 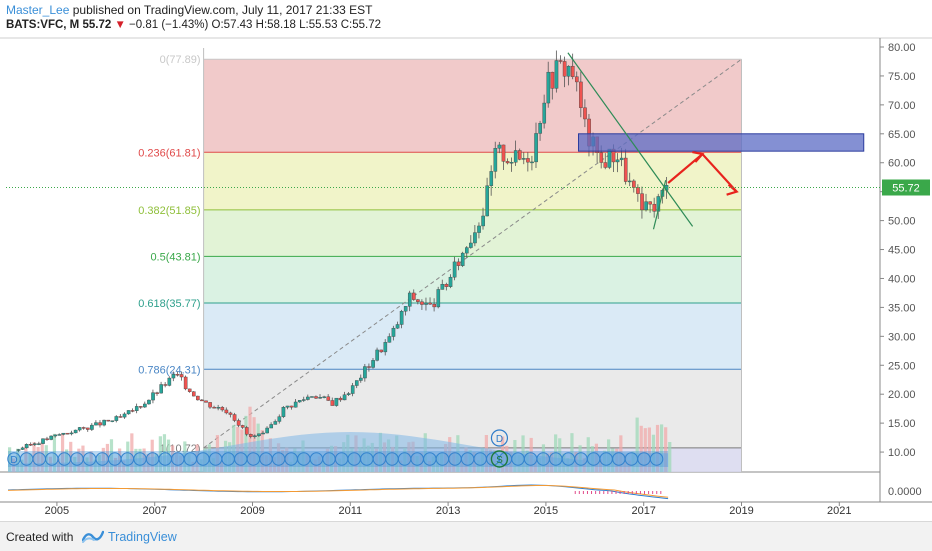 I want to click on last-price-badge, so click(x=906, y=187).